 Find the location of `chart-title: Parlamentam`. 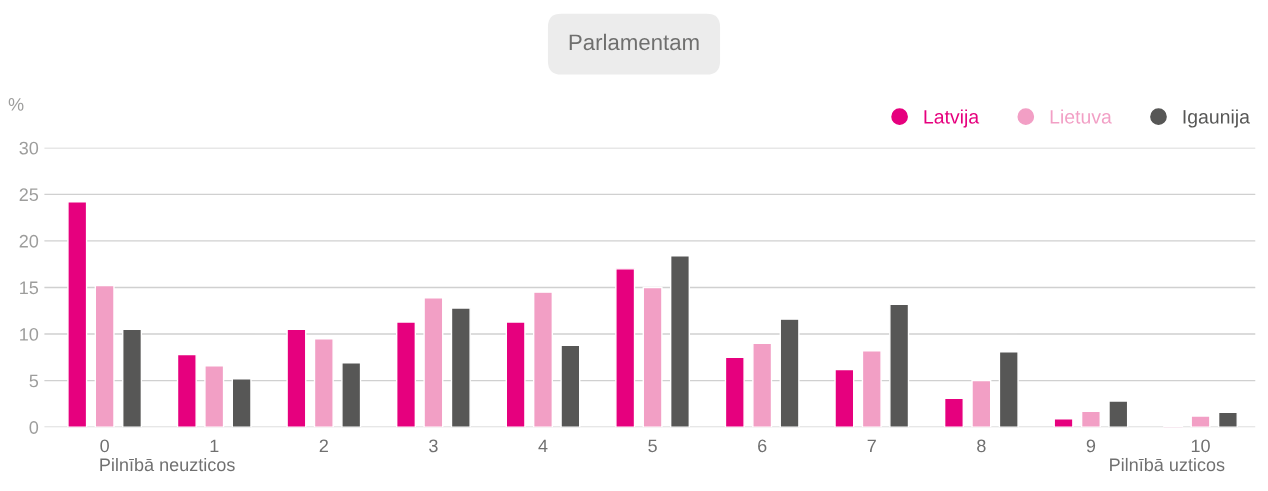

chart-title: Parlamentam is located at coordinates (634, 42).